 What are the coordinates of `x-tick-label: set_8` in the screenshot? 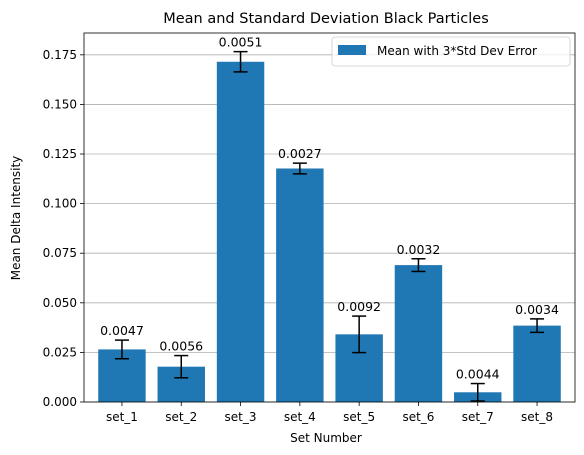 It's located at (537, 417).